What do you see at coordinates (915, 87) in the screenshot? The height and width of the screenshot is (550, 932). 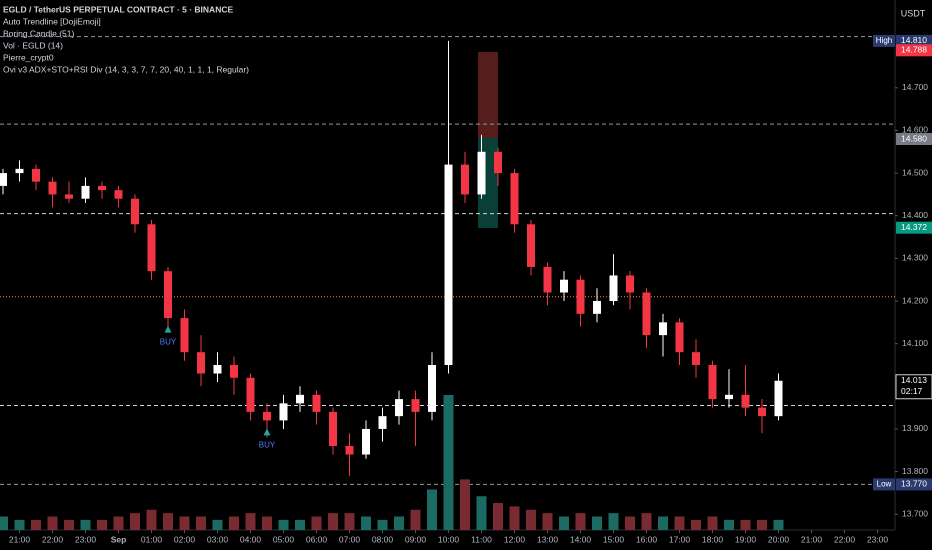 I see `y-tick-label: 14.700` at bounding box center [915, 87].